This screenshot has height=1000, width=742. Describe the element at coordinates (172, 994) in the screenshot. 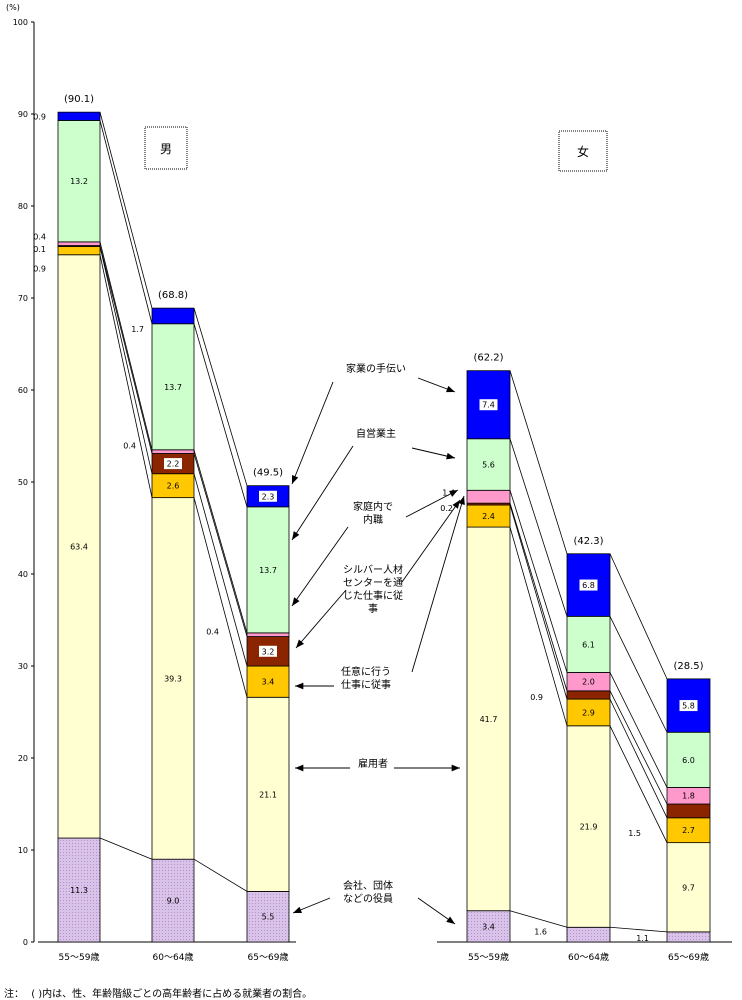

I see `footnote-text: ( )内は、性、年齢階級ごとの高年齢者に占める就業者の割合。` at that location.